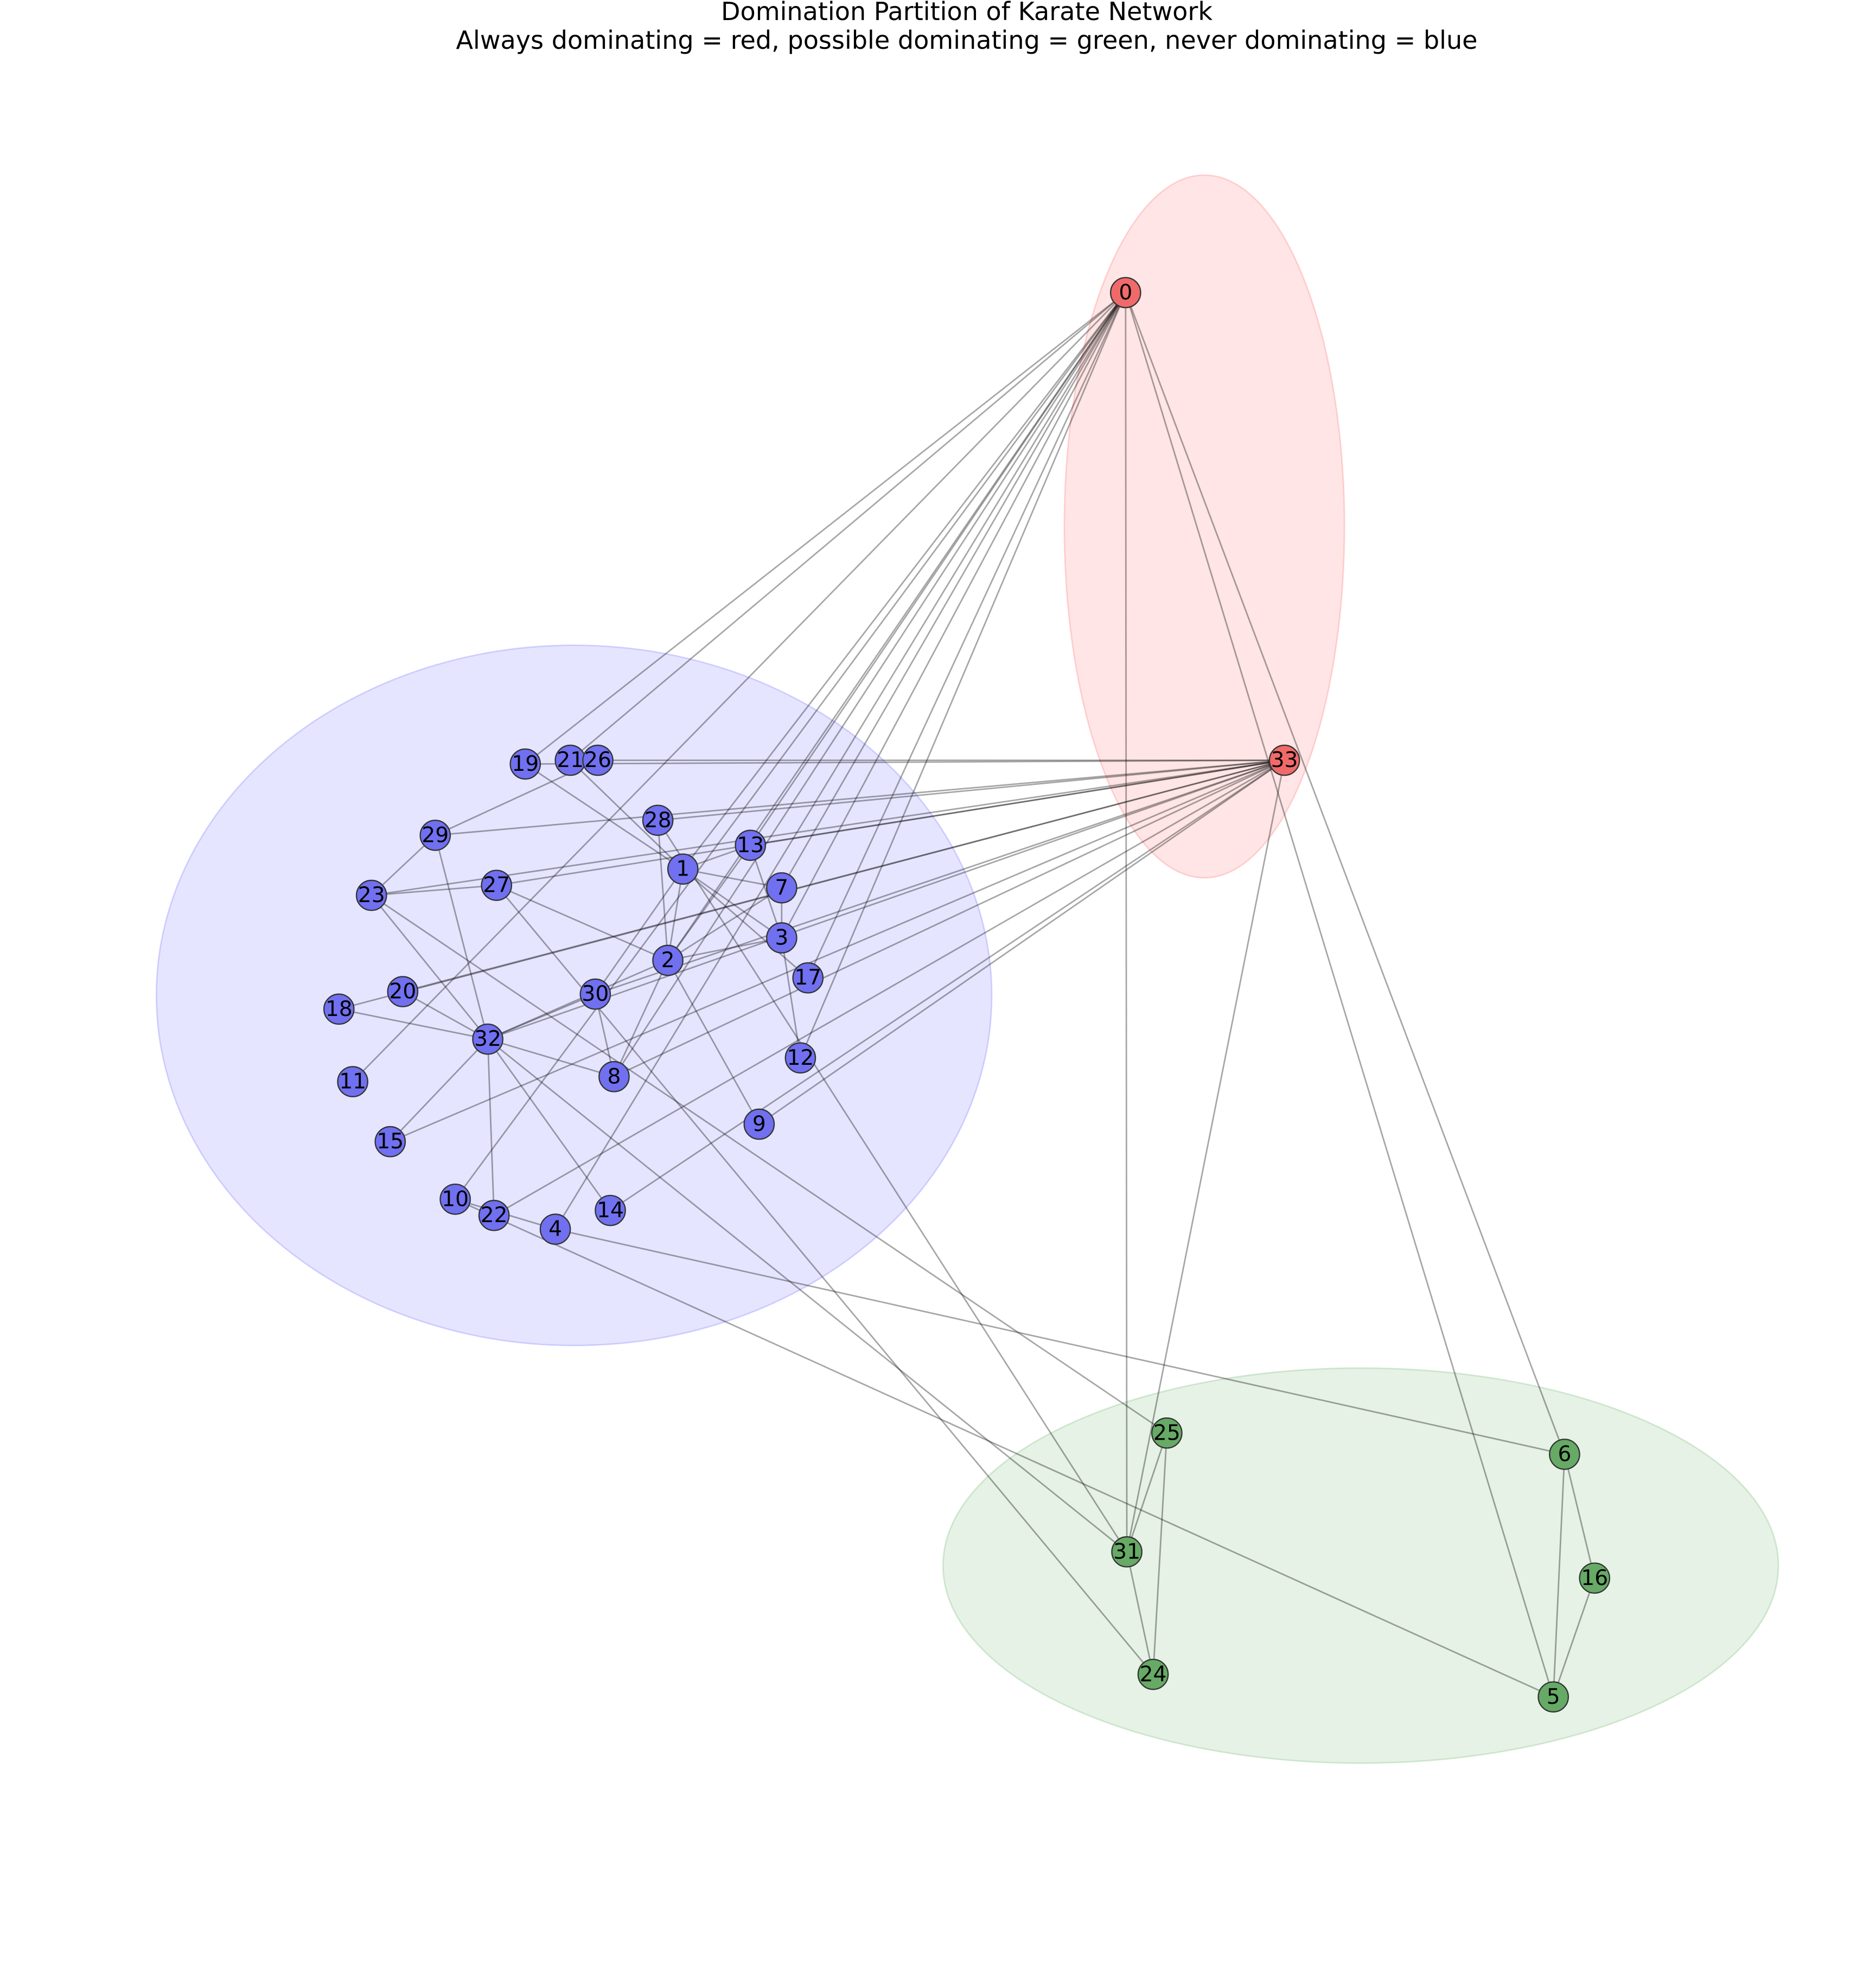  Describe the element at coordinates (339, 1009) in the screenshot. I see `node-label: 18` at that location.